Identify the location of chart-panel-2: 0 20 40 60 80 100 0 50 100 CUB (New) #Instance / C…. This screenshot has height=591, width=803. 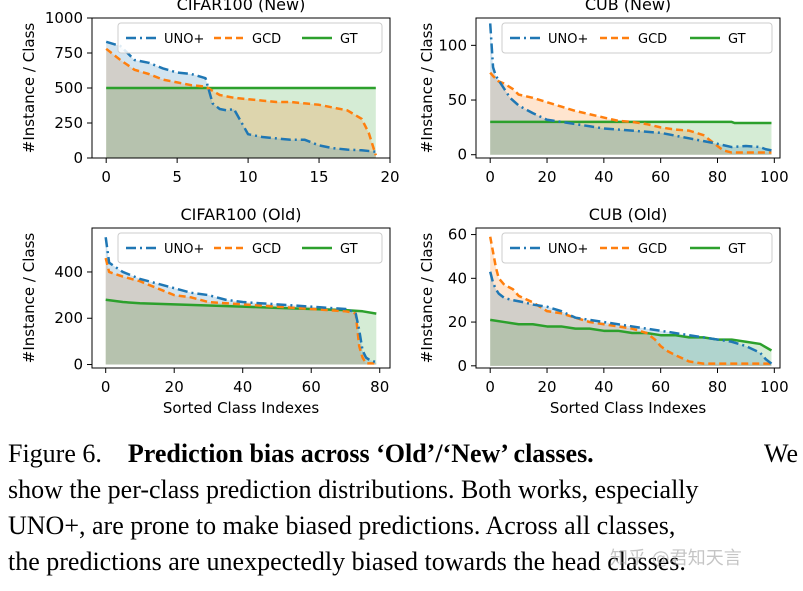
(603, 93).